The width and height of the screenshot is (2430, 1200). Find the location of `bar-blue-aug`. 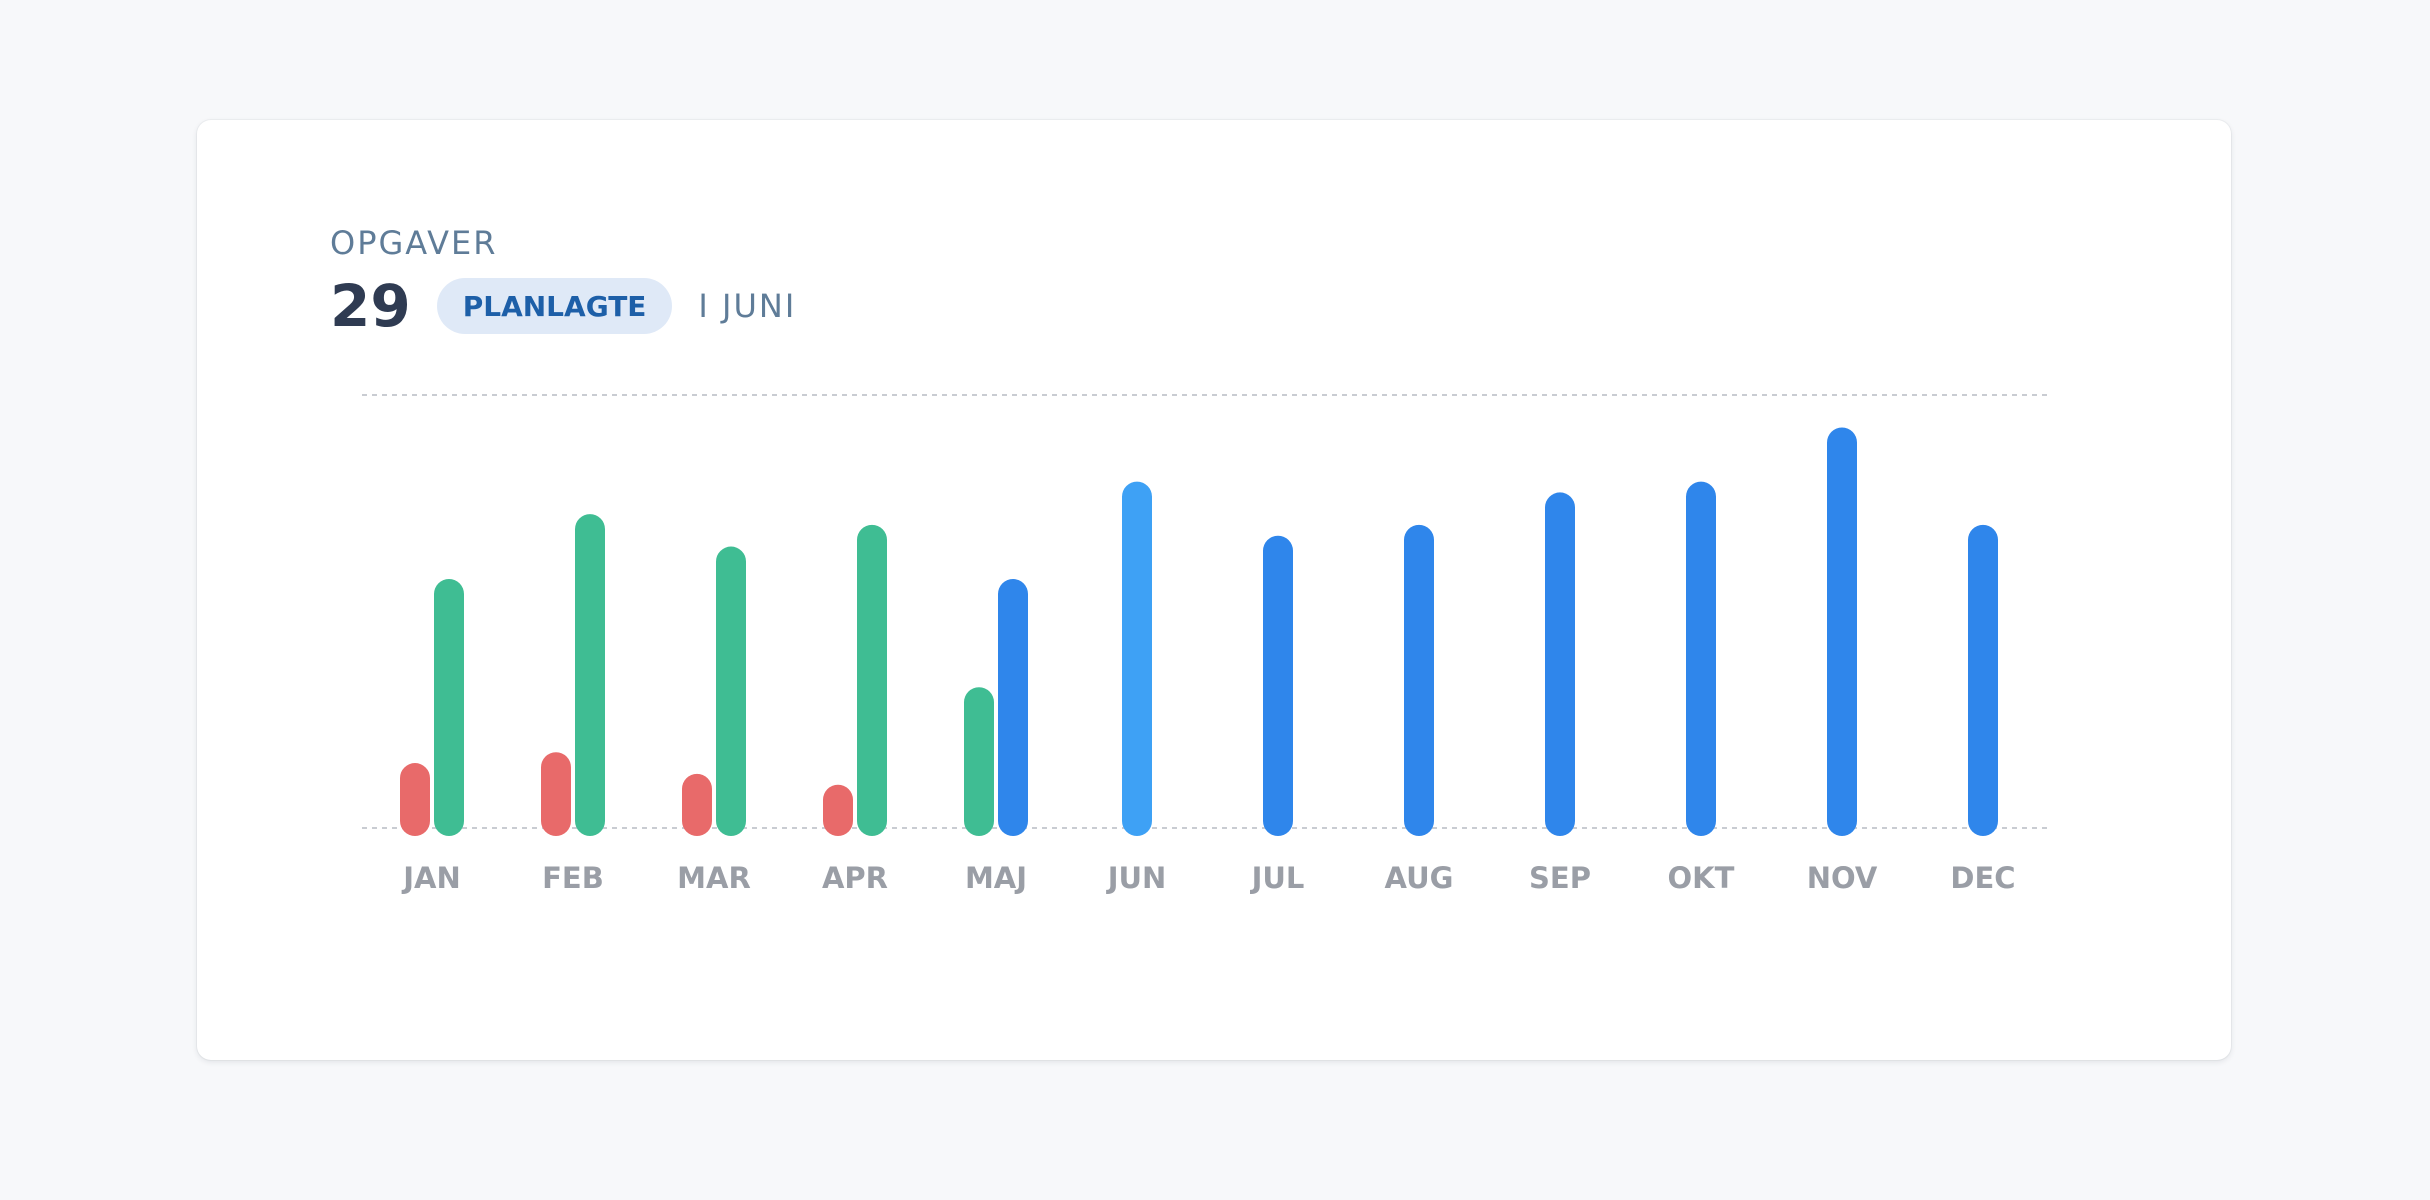

bar-blue-aug is located at coordinates (1419, 680).